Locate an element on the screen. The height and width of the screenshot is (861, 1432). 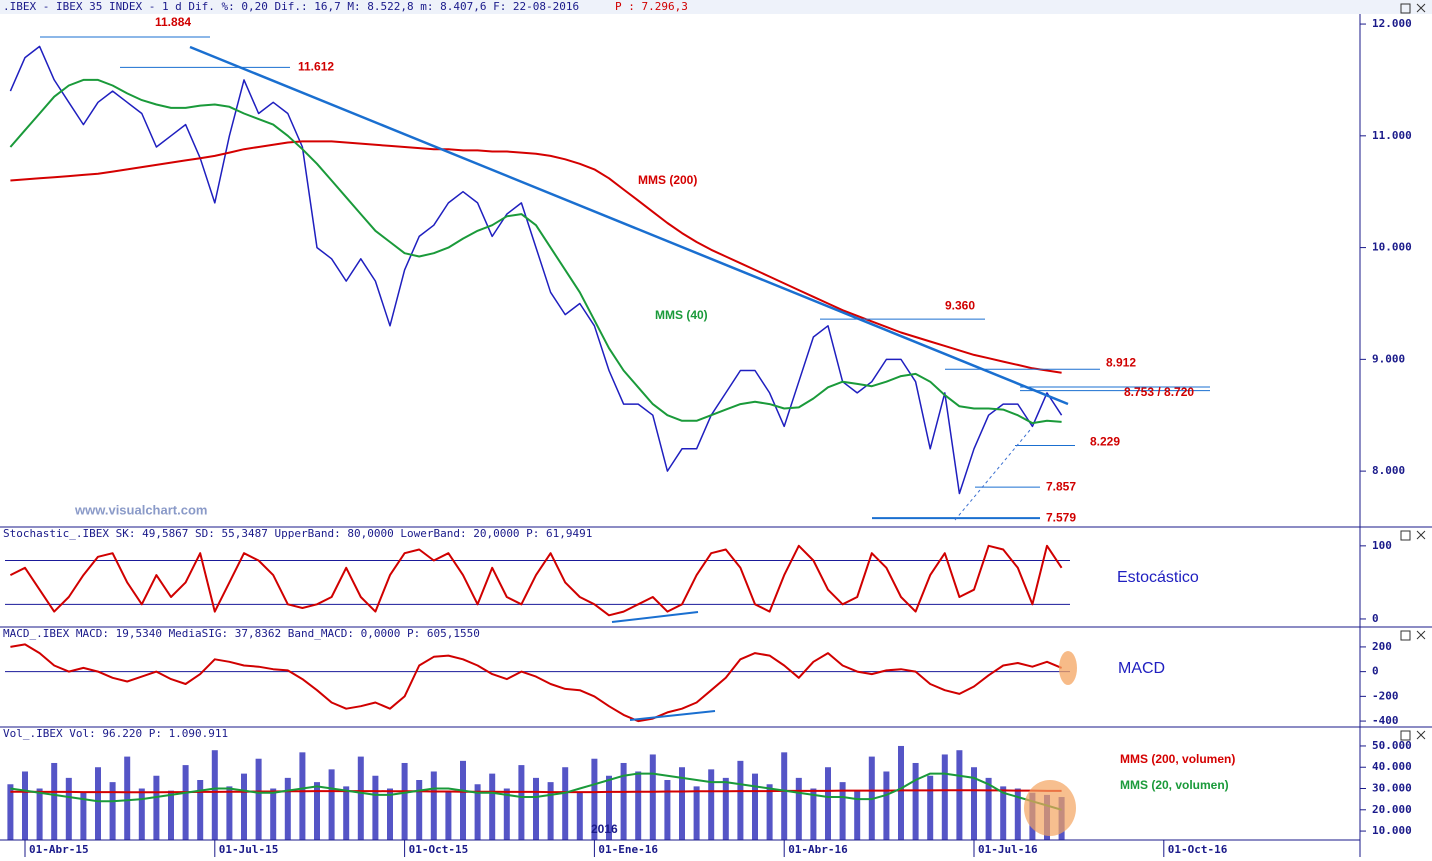
x-tick-label: 01-Ene-16 is located at coordinates (628, 849).